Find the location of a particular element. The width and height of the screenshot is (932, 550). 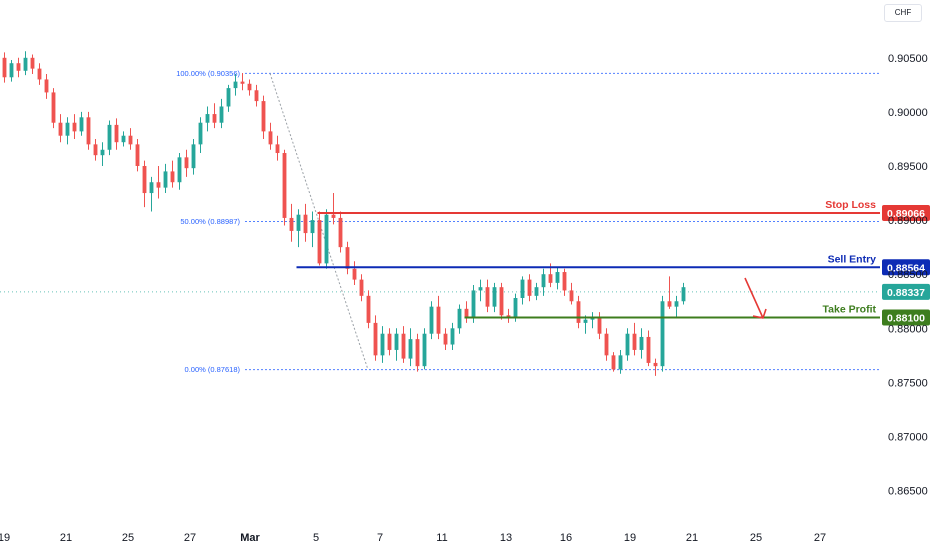

y-tick-label: 0.89500 is located at coordinates (908, 167).